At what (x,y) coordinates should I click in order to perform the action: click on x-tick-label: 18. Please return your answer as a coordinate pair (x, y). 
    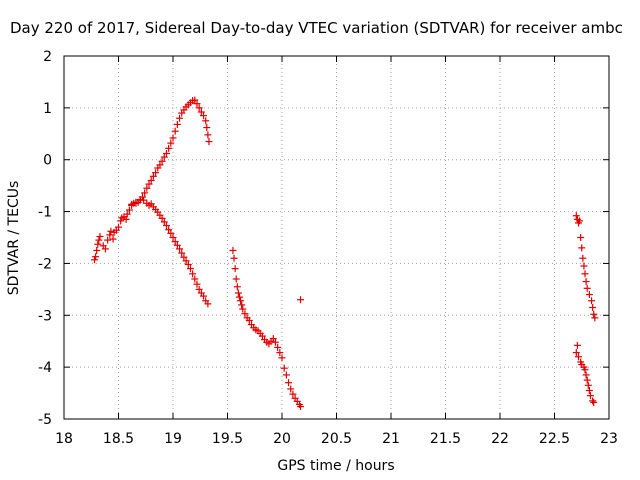
    Looking at the image, I should click on (64, 439).